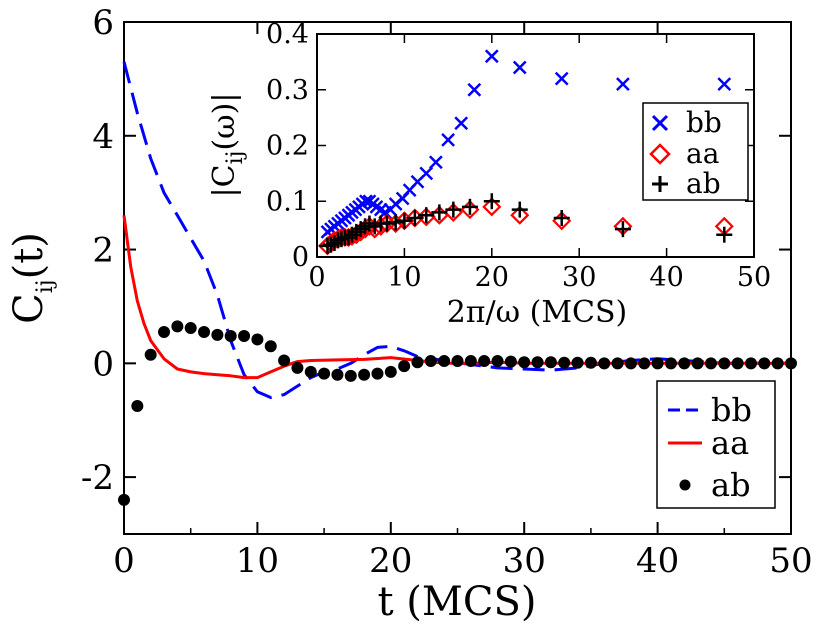 Image resolution: width=821 pixels, height=631 pixels. Describe the element at coordinates (404, 277) in the screenshot. I see `inset-x-tick-label: 10` at that location.